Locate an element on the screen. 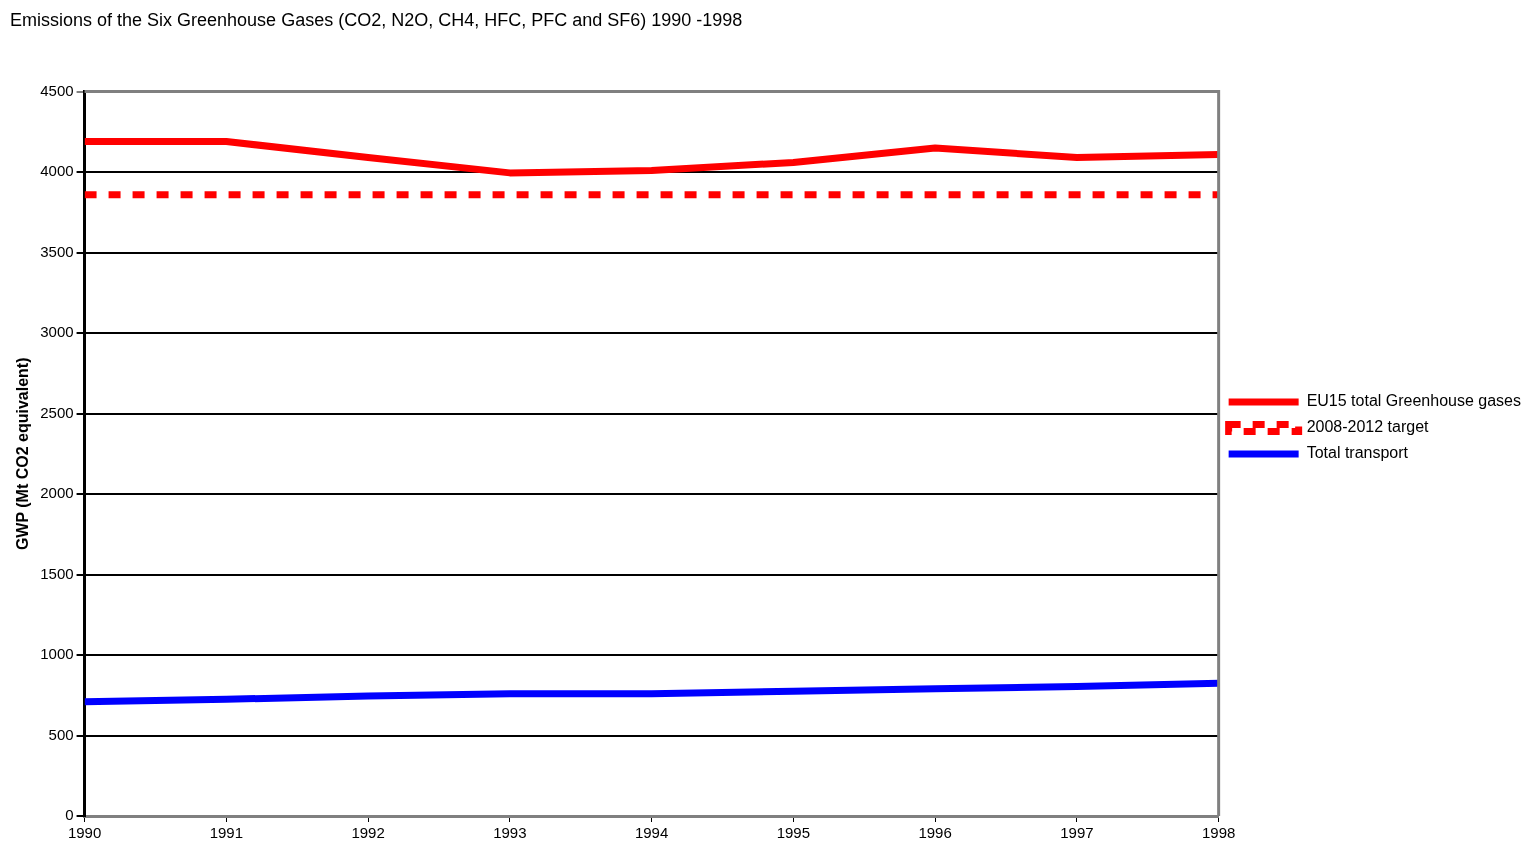  y-tick-label: 3000 is located at coordinates (57, 332).